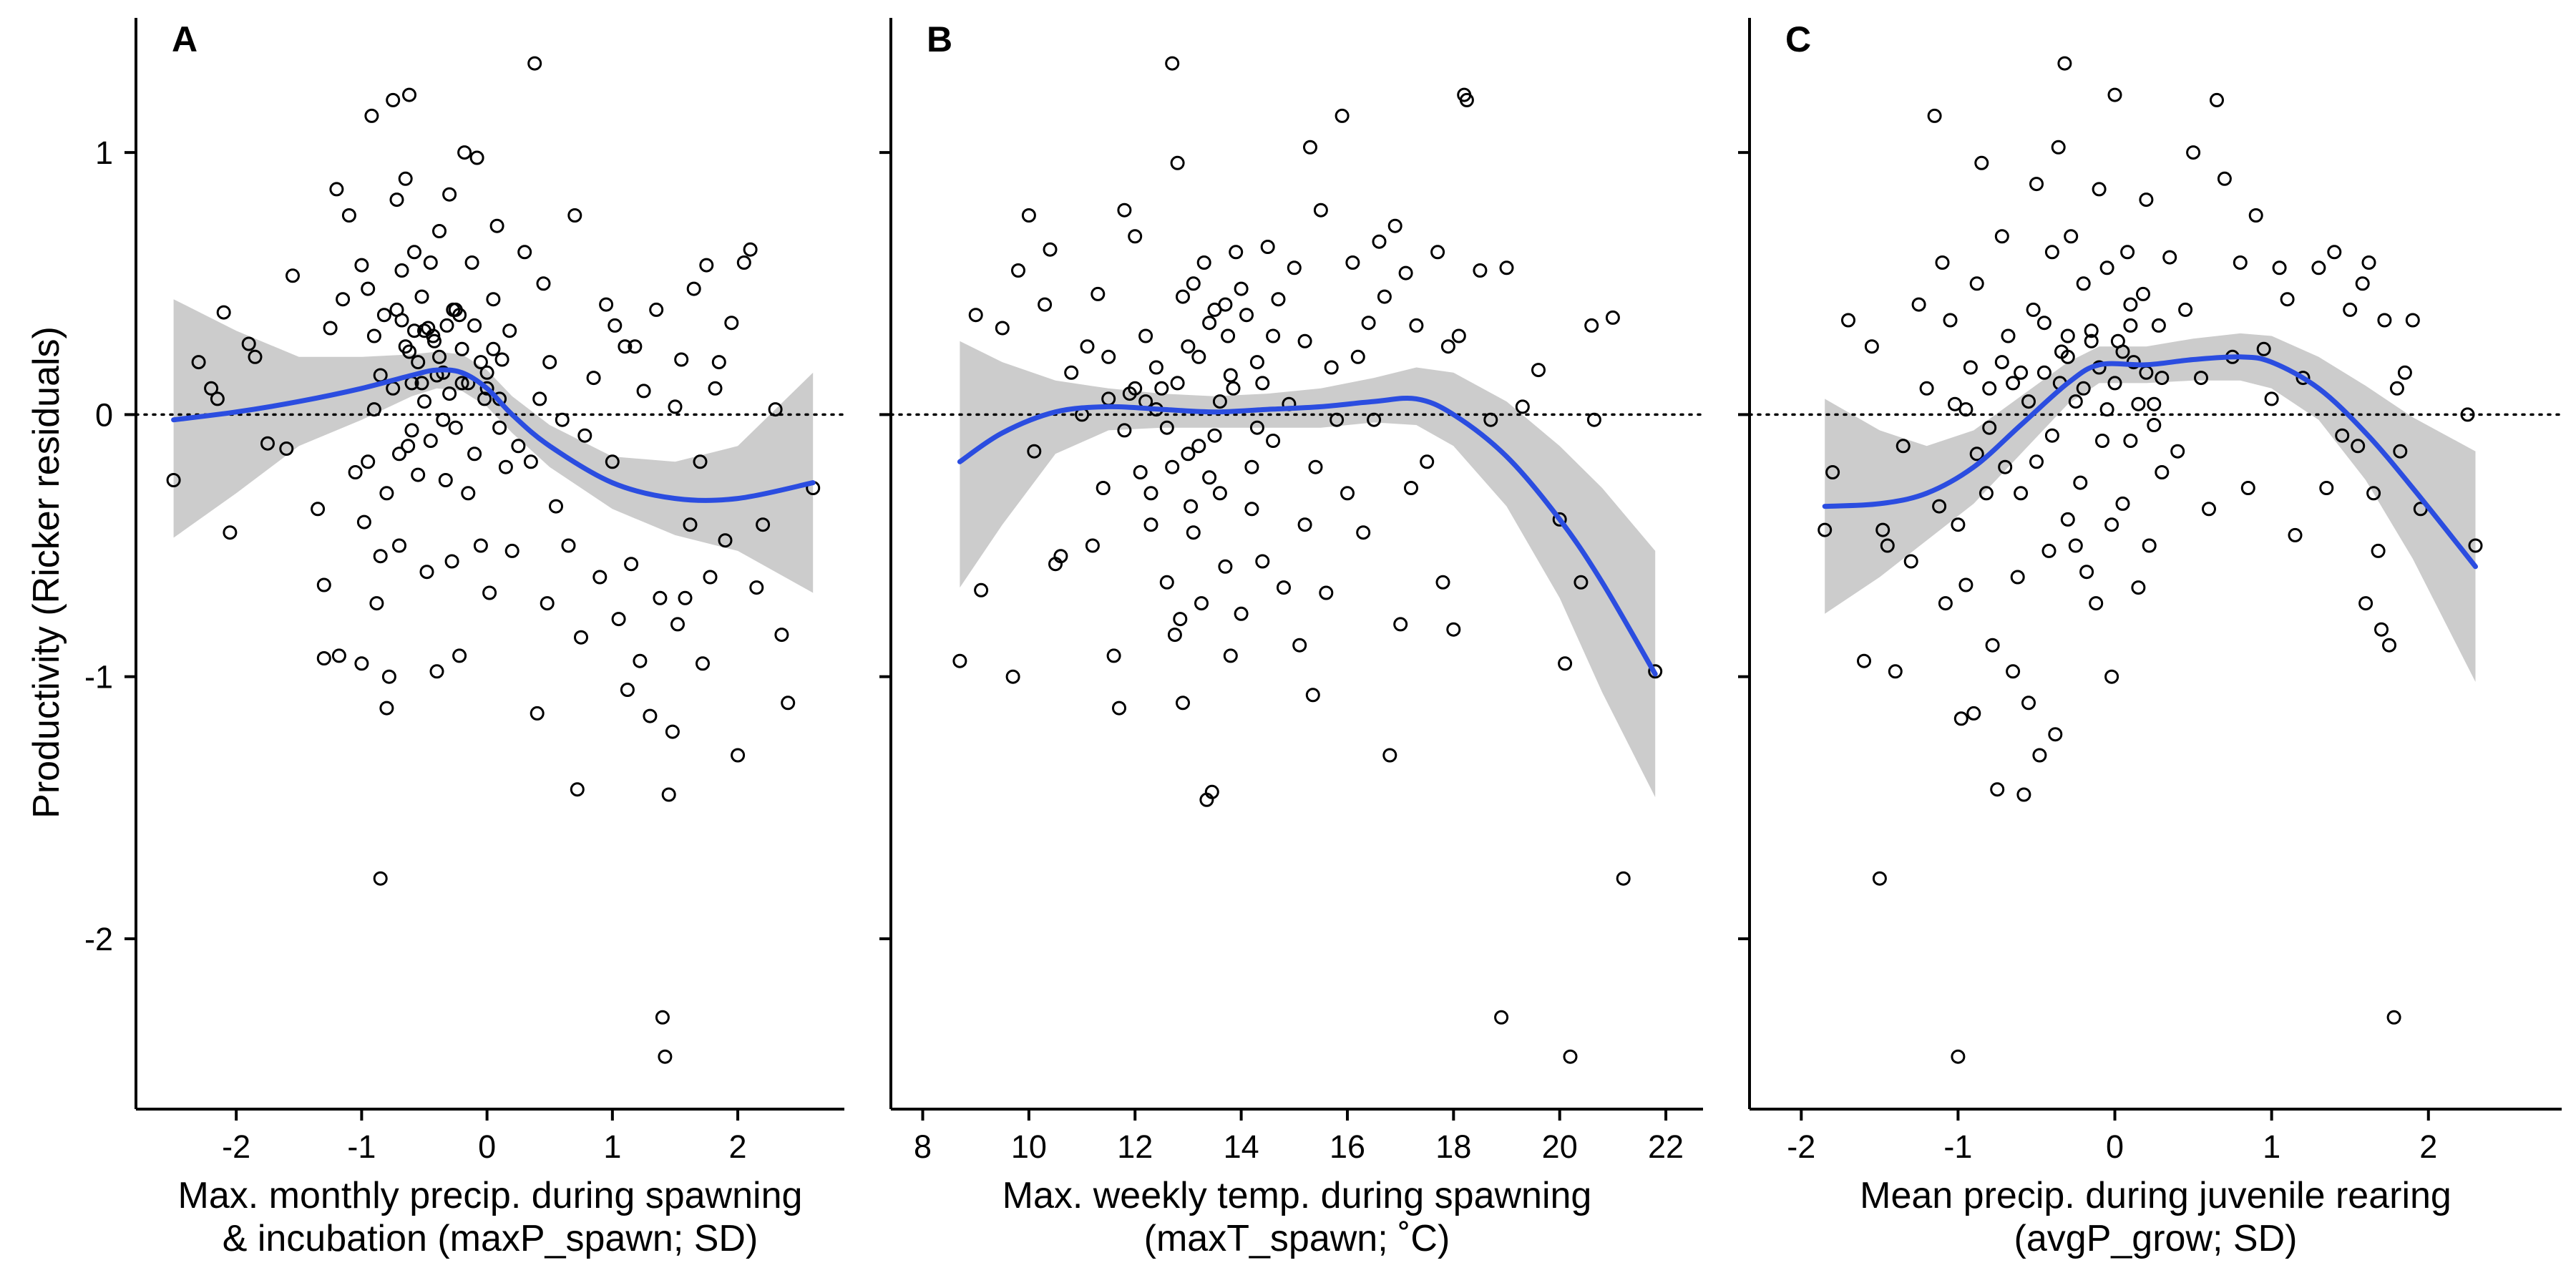 The height and width of the screenshot is (1288, 2576). What do you see at coordinates (612, 1146) in the screenshot?
I see `panel-a-x-tick-label: 1` at bounding box center [612, 1146].